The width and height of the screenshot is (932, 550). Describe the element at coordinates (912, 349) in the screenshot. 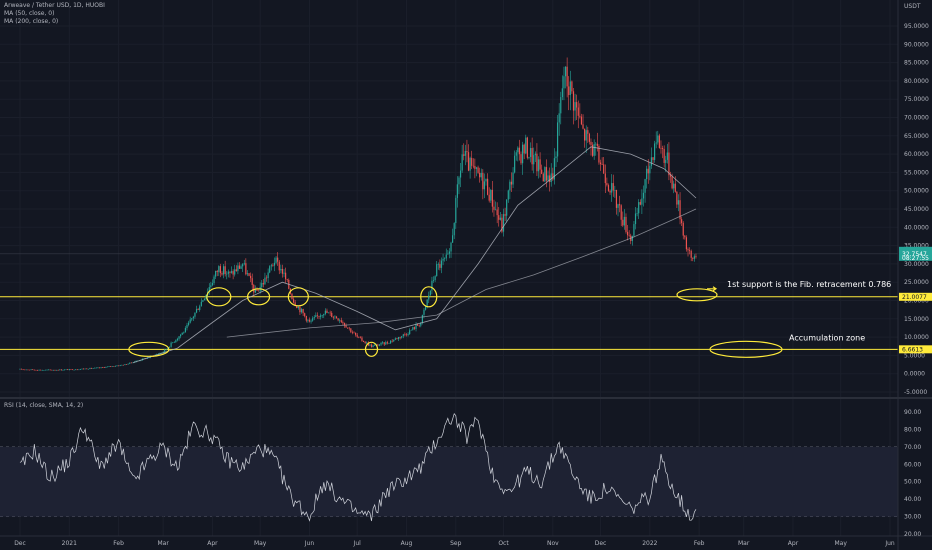

I see `accumulation-level-tag-text: 6.6613` at that location.